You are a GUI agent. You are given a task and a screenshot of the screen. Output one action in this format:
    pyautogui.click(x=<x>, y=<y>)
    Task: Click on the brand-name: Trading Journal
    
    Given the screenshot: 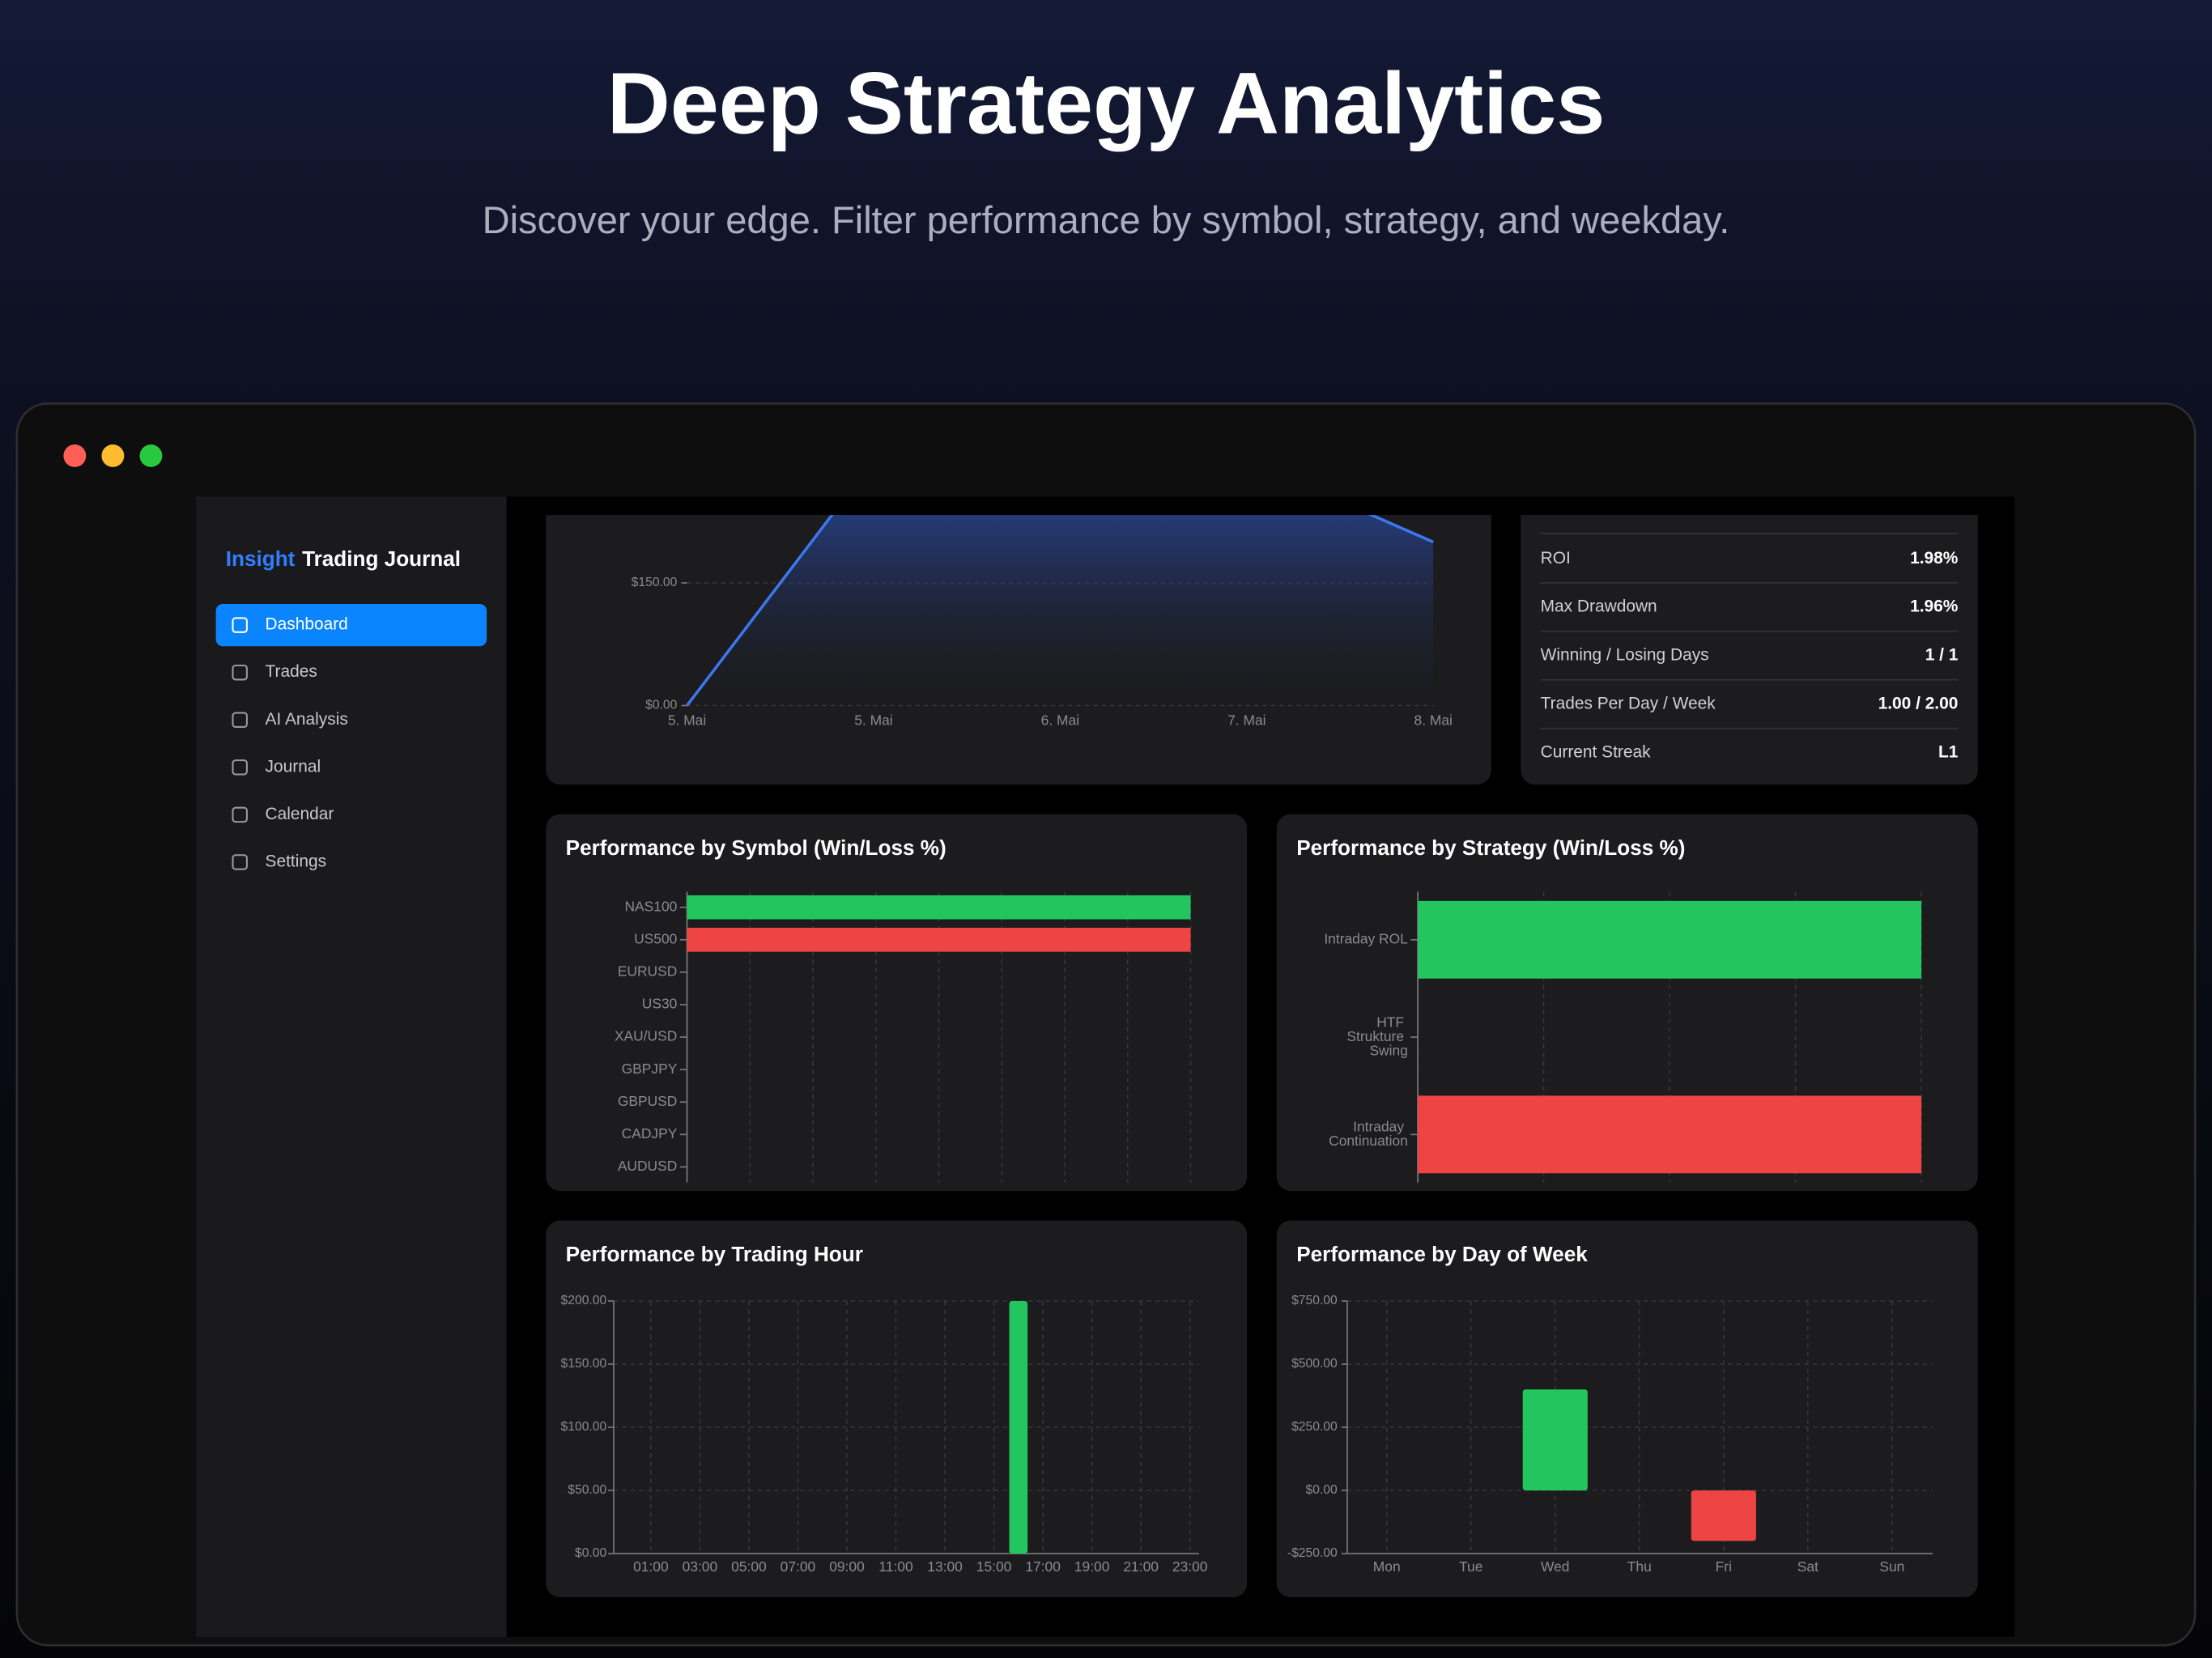 What is the action you would take?
    pyautogui.click(x=382, y=558)
    